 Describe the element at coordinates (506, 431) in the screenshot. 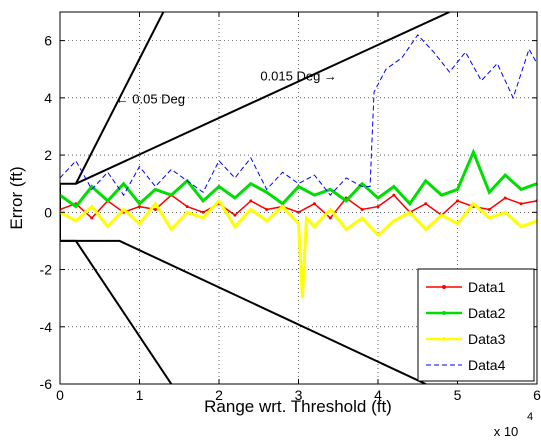

I see `x-exponent-label: x 10` at that location.